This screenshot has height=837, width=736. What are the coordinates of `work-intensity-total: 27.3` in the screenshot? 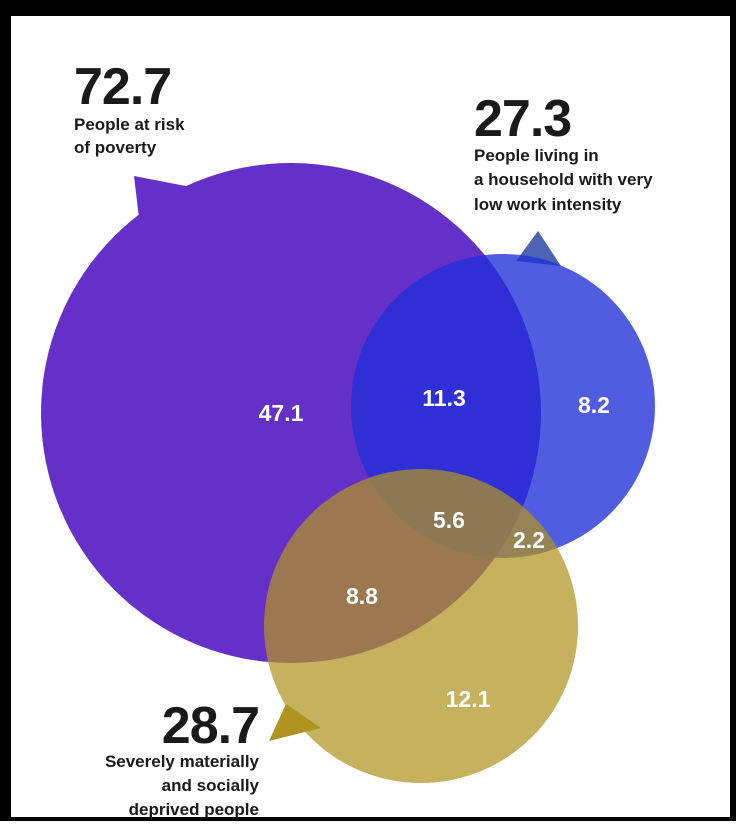 It's located at (522, 119).